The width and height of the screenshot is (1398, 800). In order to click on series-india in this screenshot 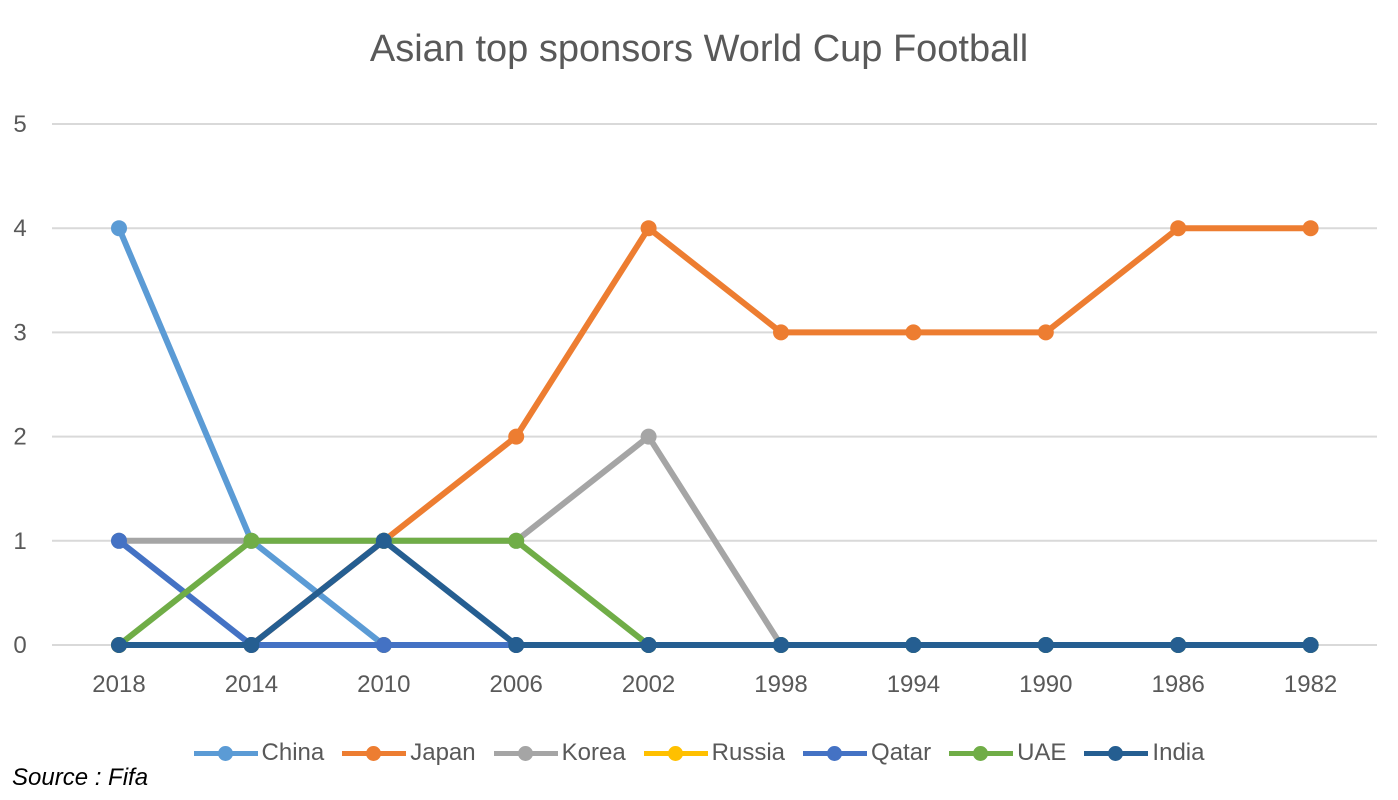, I will do `click(715, 592)`.